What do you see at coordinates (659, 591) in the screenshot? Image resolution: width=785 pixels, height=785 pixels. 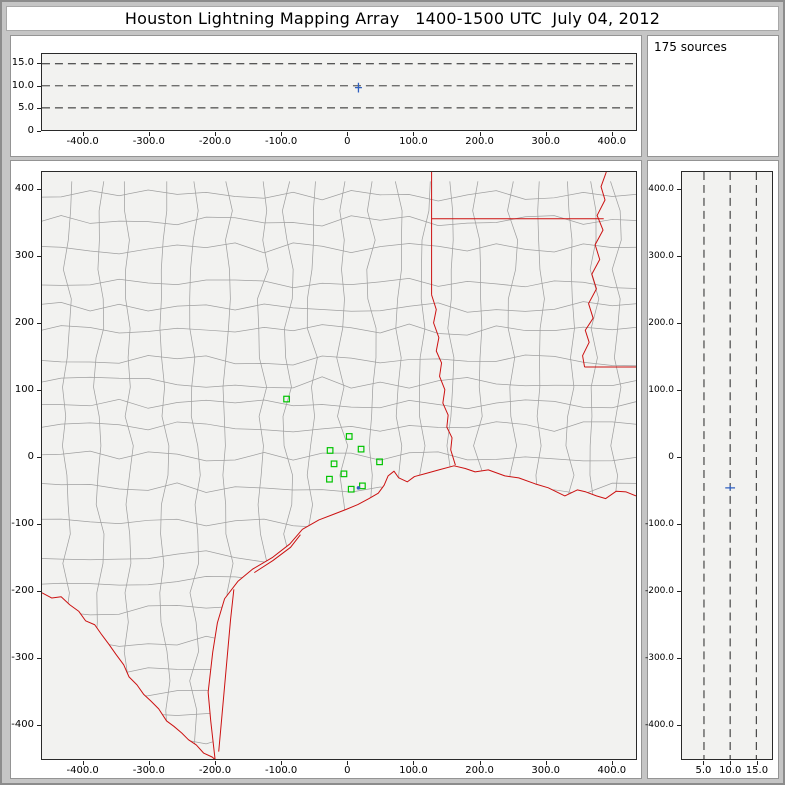 I see `y-tick-label: -200.0` at bounding box center [659, 591].